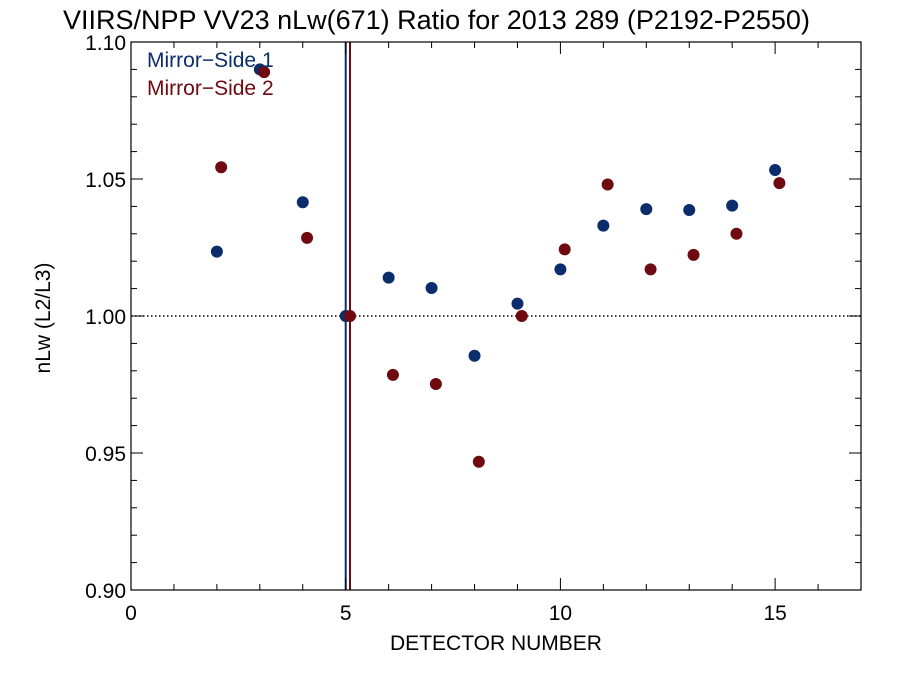  Describe the element at coordinates (774, 613) in the screenshot. I see `x-tick-label: 15` at that location.